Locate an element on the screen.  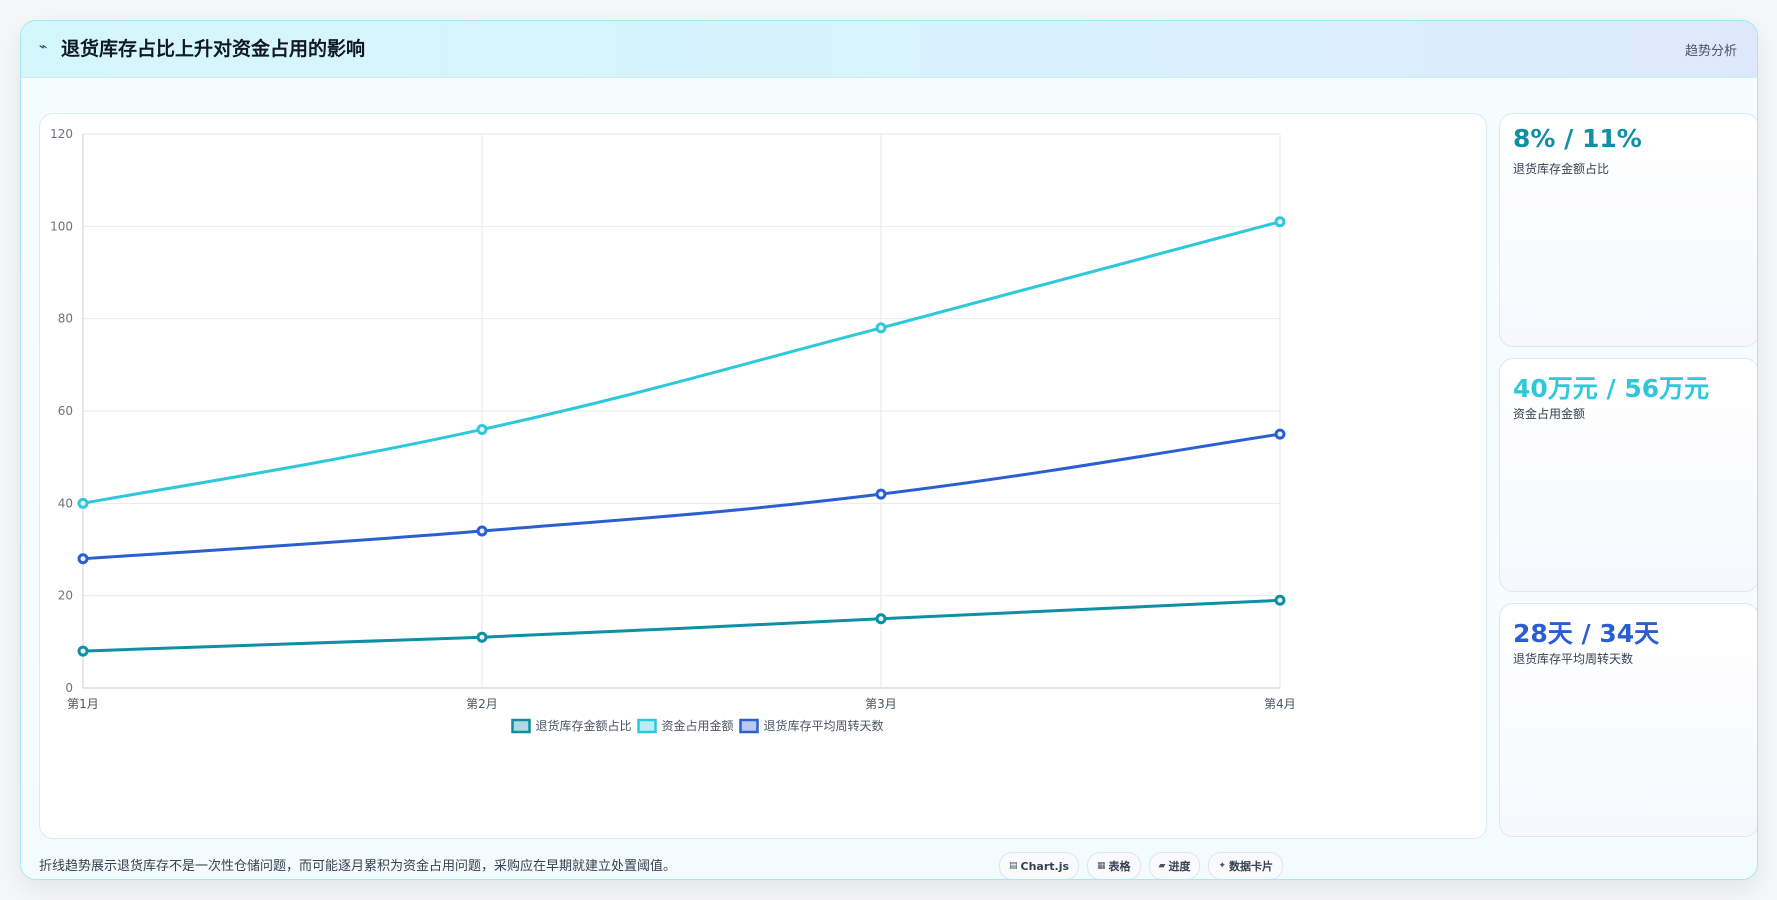
kpi-label: 退货库存金额占比 is located at coordinates (1561, 169).